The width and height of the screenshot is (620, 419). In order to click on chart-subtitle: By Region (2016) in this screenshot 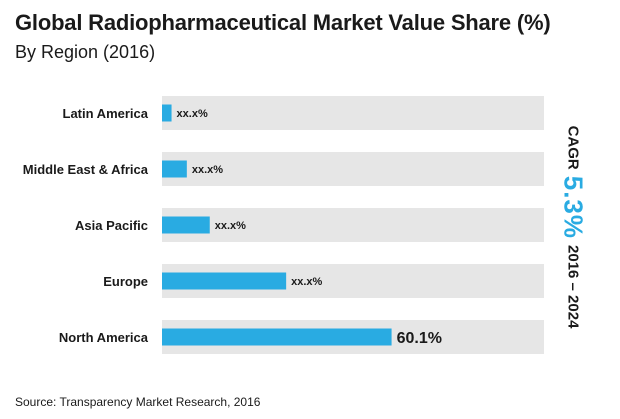, I will do `click(85, 52)`.